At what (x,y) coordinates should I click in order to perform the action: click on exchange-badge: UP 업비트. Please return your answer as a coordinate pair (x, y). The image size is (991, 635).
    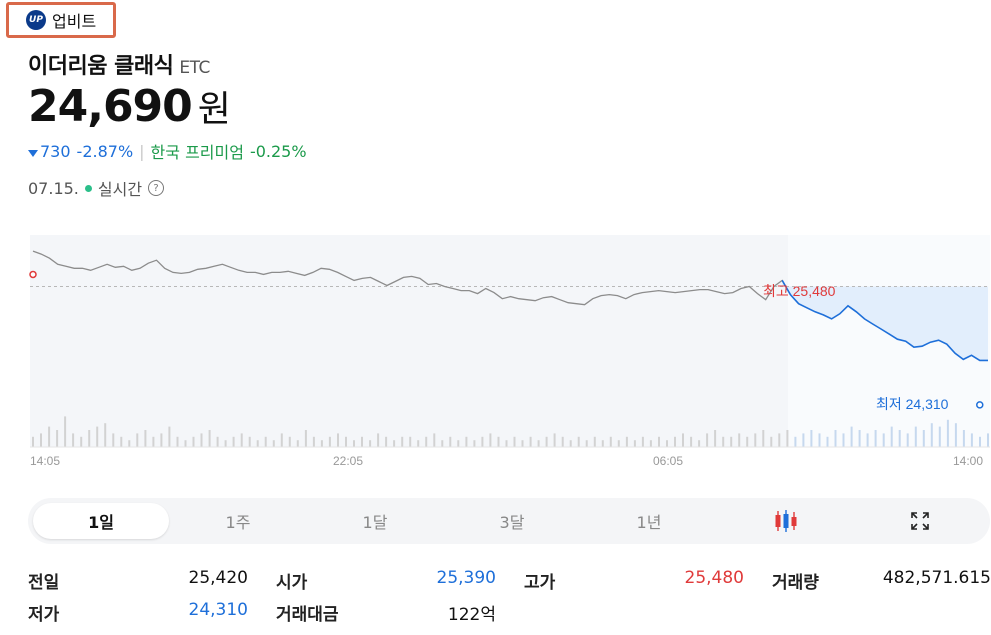
    Looking at the image, I should click on (61, 20).